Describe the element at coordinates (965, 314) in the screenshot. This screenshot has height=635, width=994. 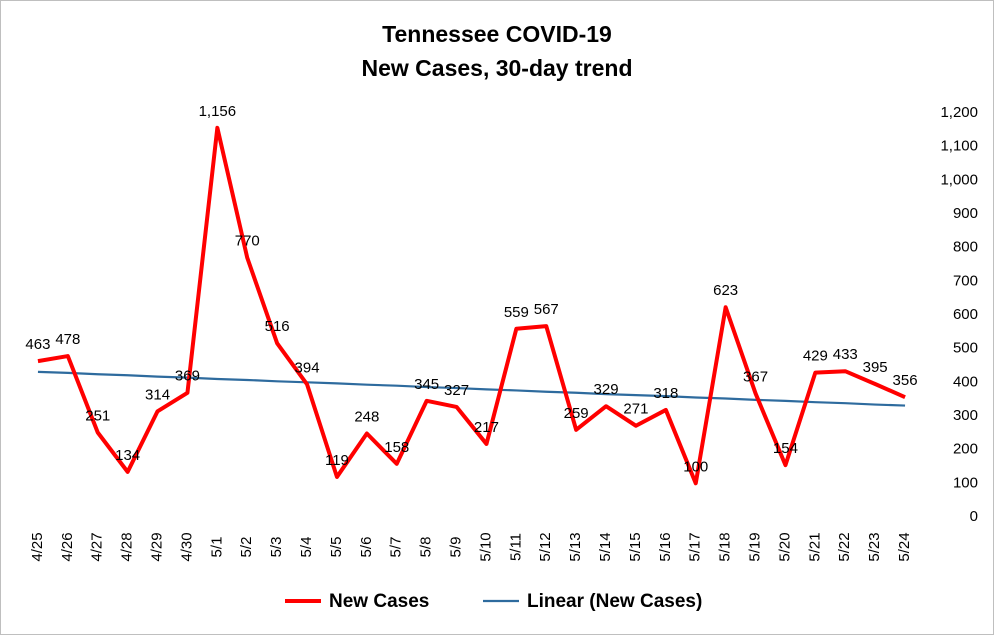
I see `y-tick-label: 600` at that location.